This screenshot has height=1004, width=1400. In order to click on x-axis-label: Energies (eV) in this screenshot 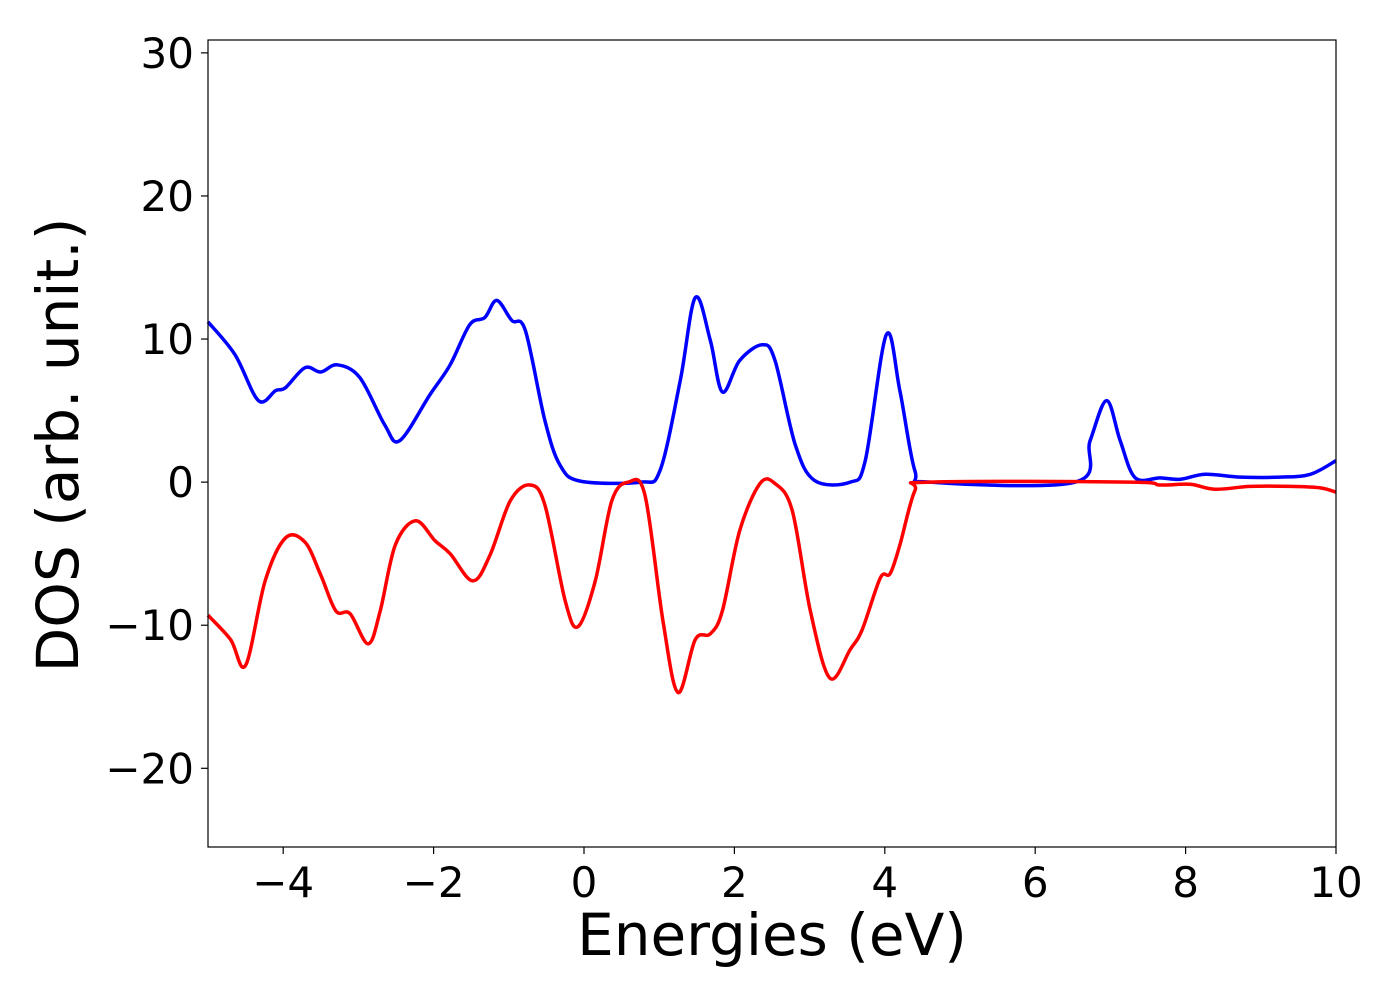, I will do `click(772, 935)`.